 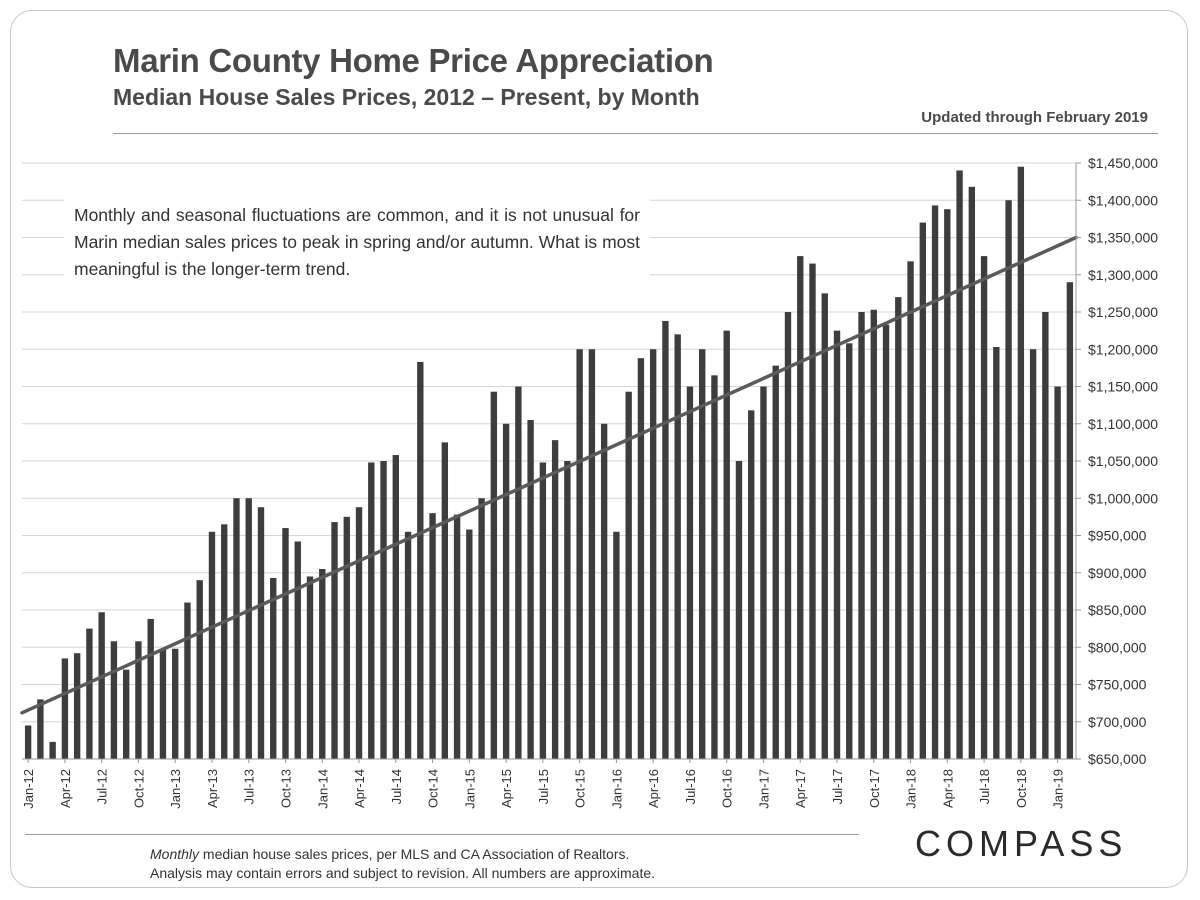 What do you see at coordinates (1117, 573) in the screenshot?
I see `y-tick-label: $900,000` at bounding box center [1117, 573].